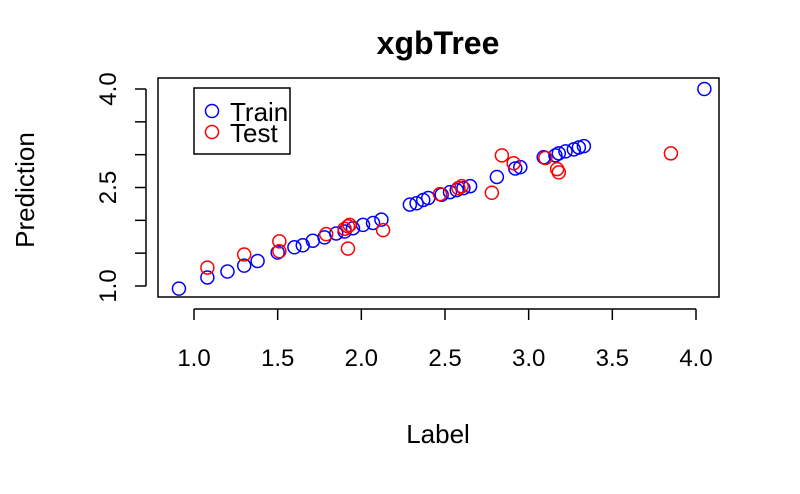 The width and height of the screenshot is (800, 494). I want to click on y-tick-label: 1.0, so click(108, 285).